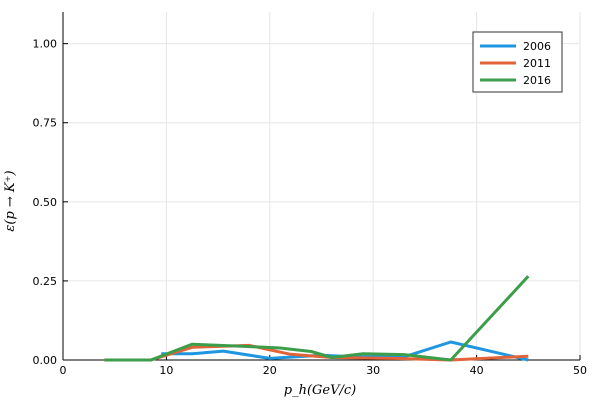 The image size is (600, 400). What do you see at coordinates (373, 370) in the screenshot?
I see `x-tick-label: 30` at bounding box center [373, 370].